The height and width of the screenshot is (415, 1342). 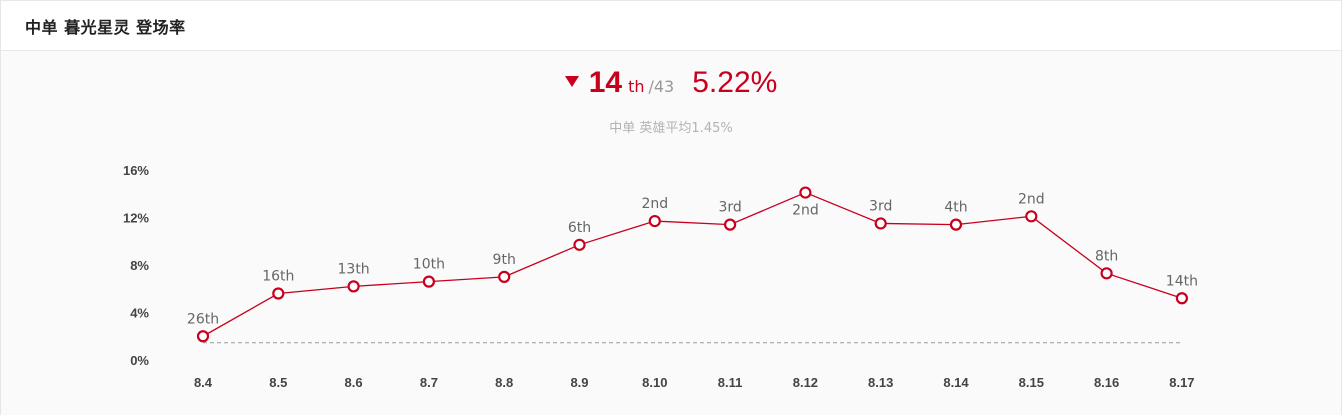 What do you see at coordinates (605, 82) in the screenshot?
I see `rank-value: 14` at bounding box center [605, 82].